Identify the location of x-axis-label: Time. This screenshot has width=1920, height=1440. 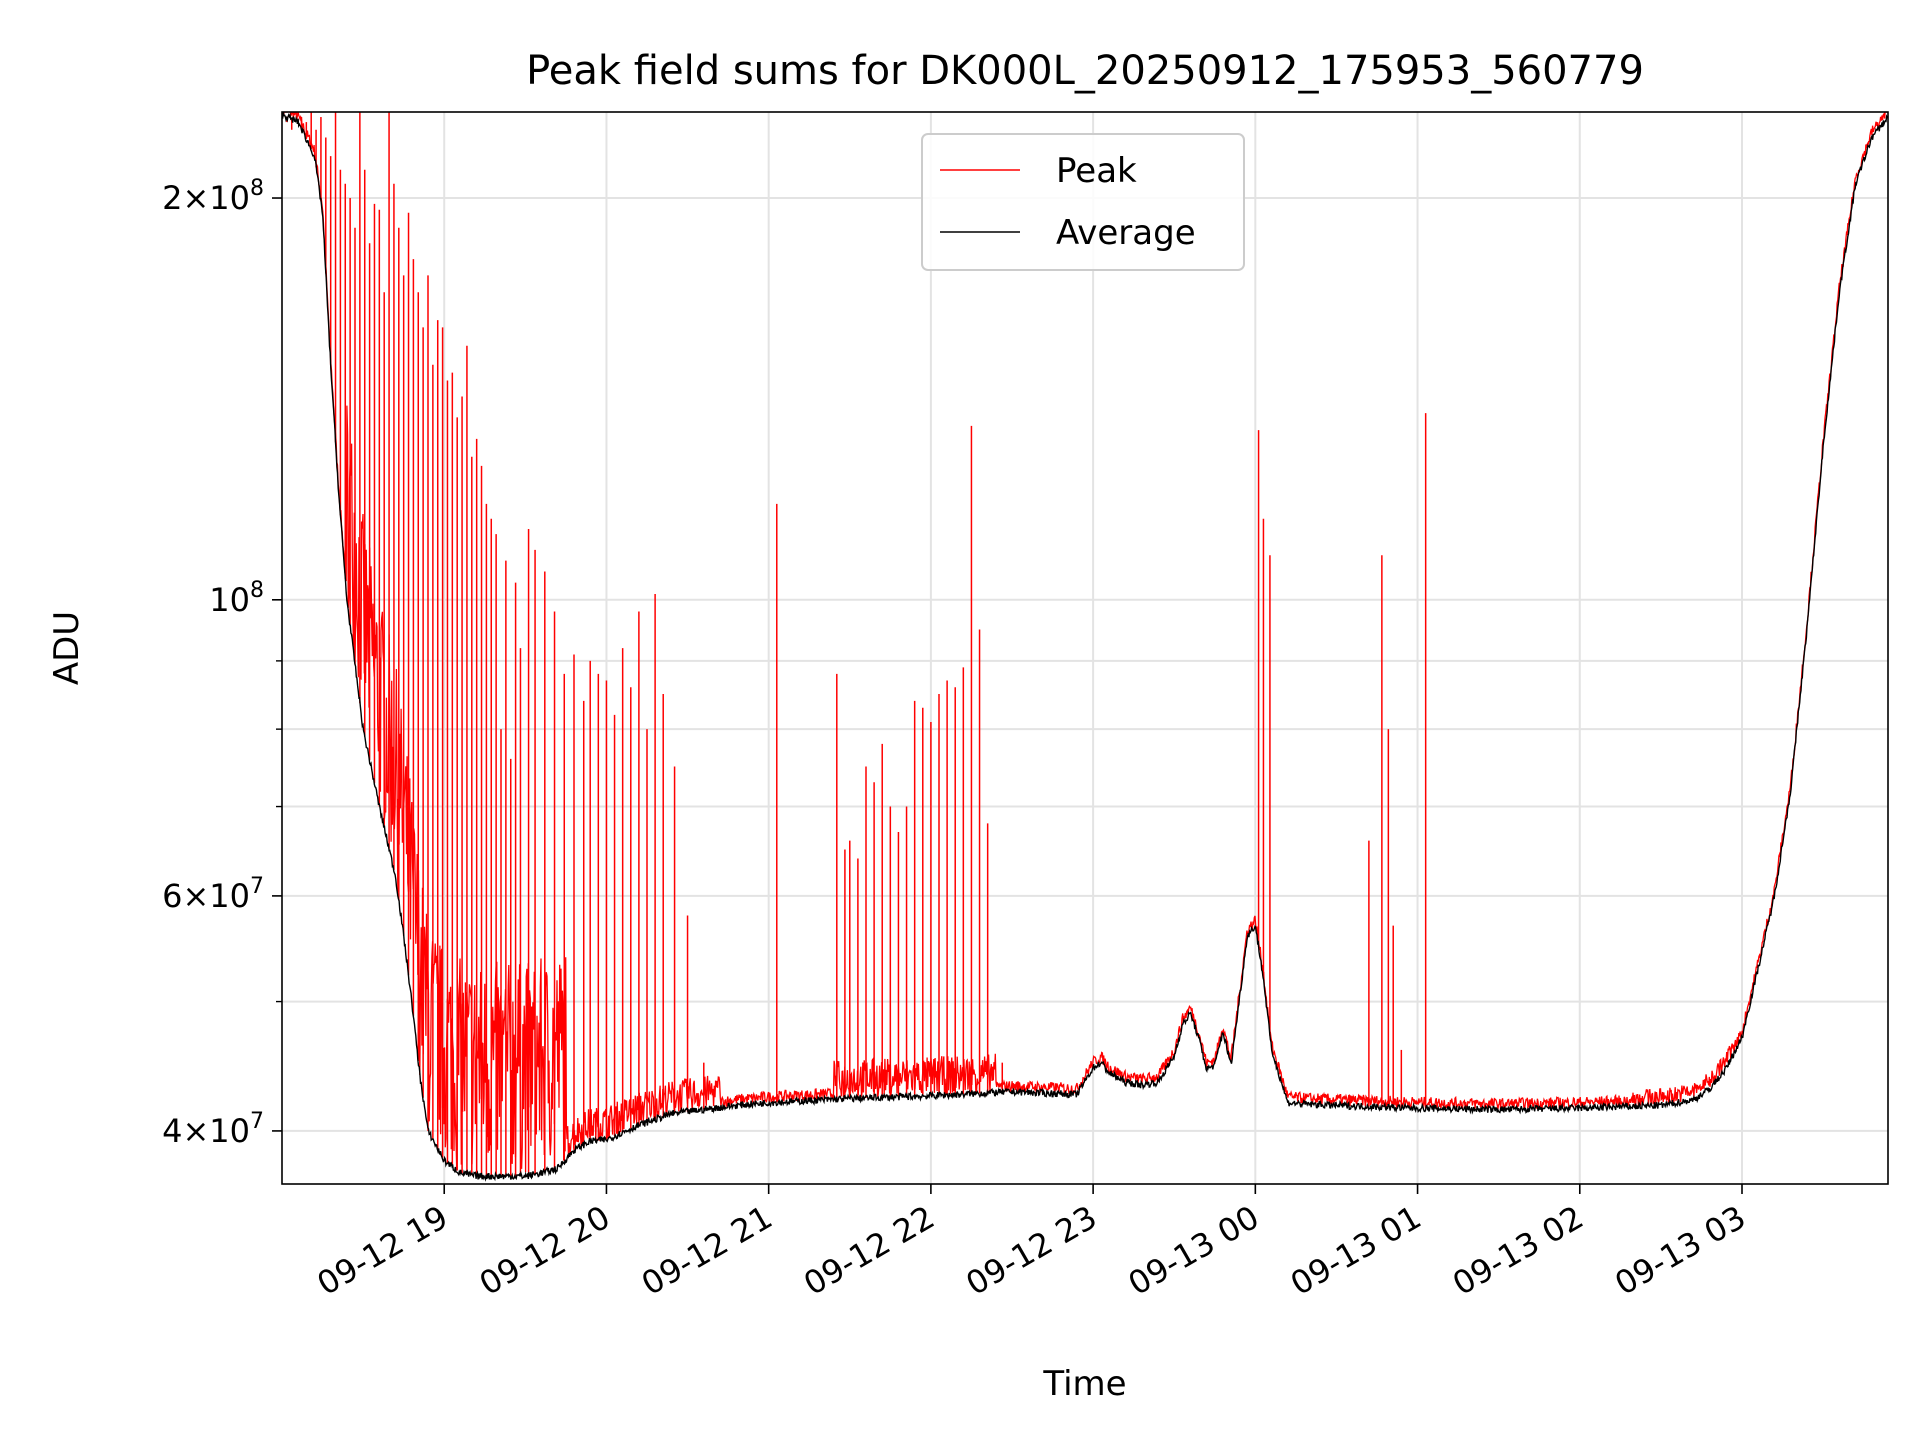
(1084, 1384).